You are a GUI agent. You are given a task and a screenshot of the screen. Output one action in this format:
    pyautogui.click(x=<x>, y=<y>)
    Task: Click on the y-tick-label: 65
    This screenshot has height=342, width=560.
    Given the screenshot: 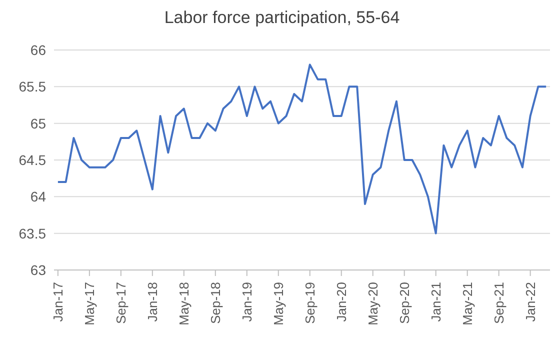 What is the action you would take?
    pyautogui.click(x=38, y=123)
    